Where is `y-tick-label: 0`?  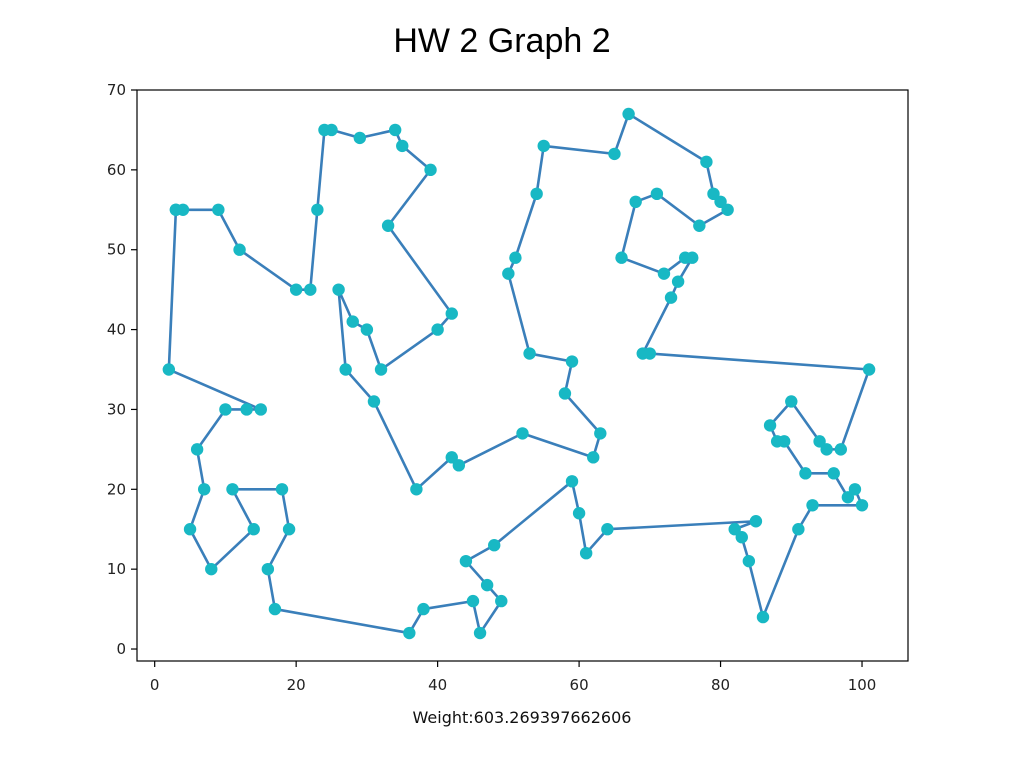
y-tick-label: 0 is located at coordinates (121, 649).